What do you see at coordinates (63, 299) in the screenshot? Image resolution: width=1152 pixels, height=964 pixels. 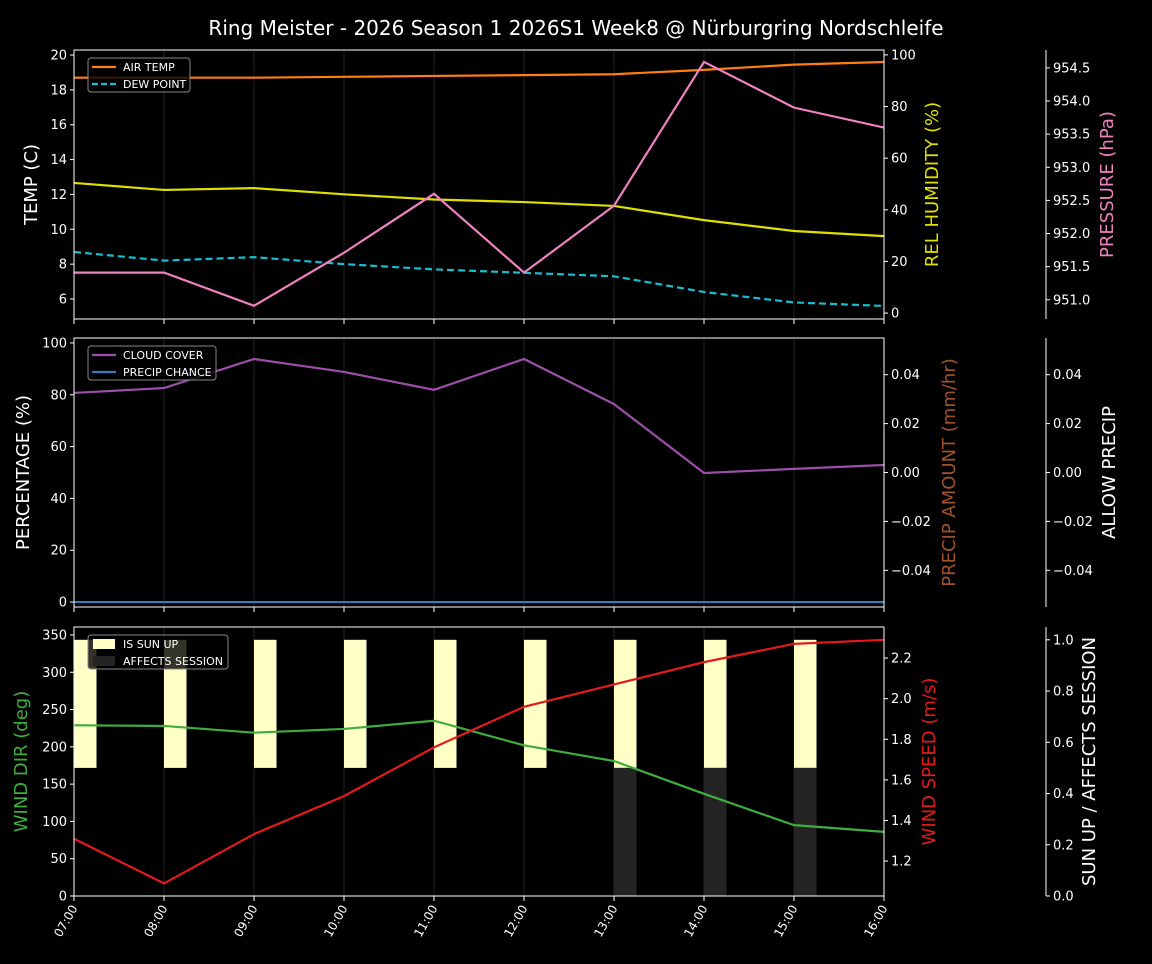 I see `left-tick-label: 6` at bounding box center [63, 299].